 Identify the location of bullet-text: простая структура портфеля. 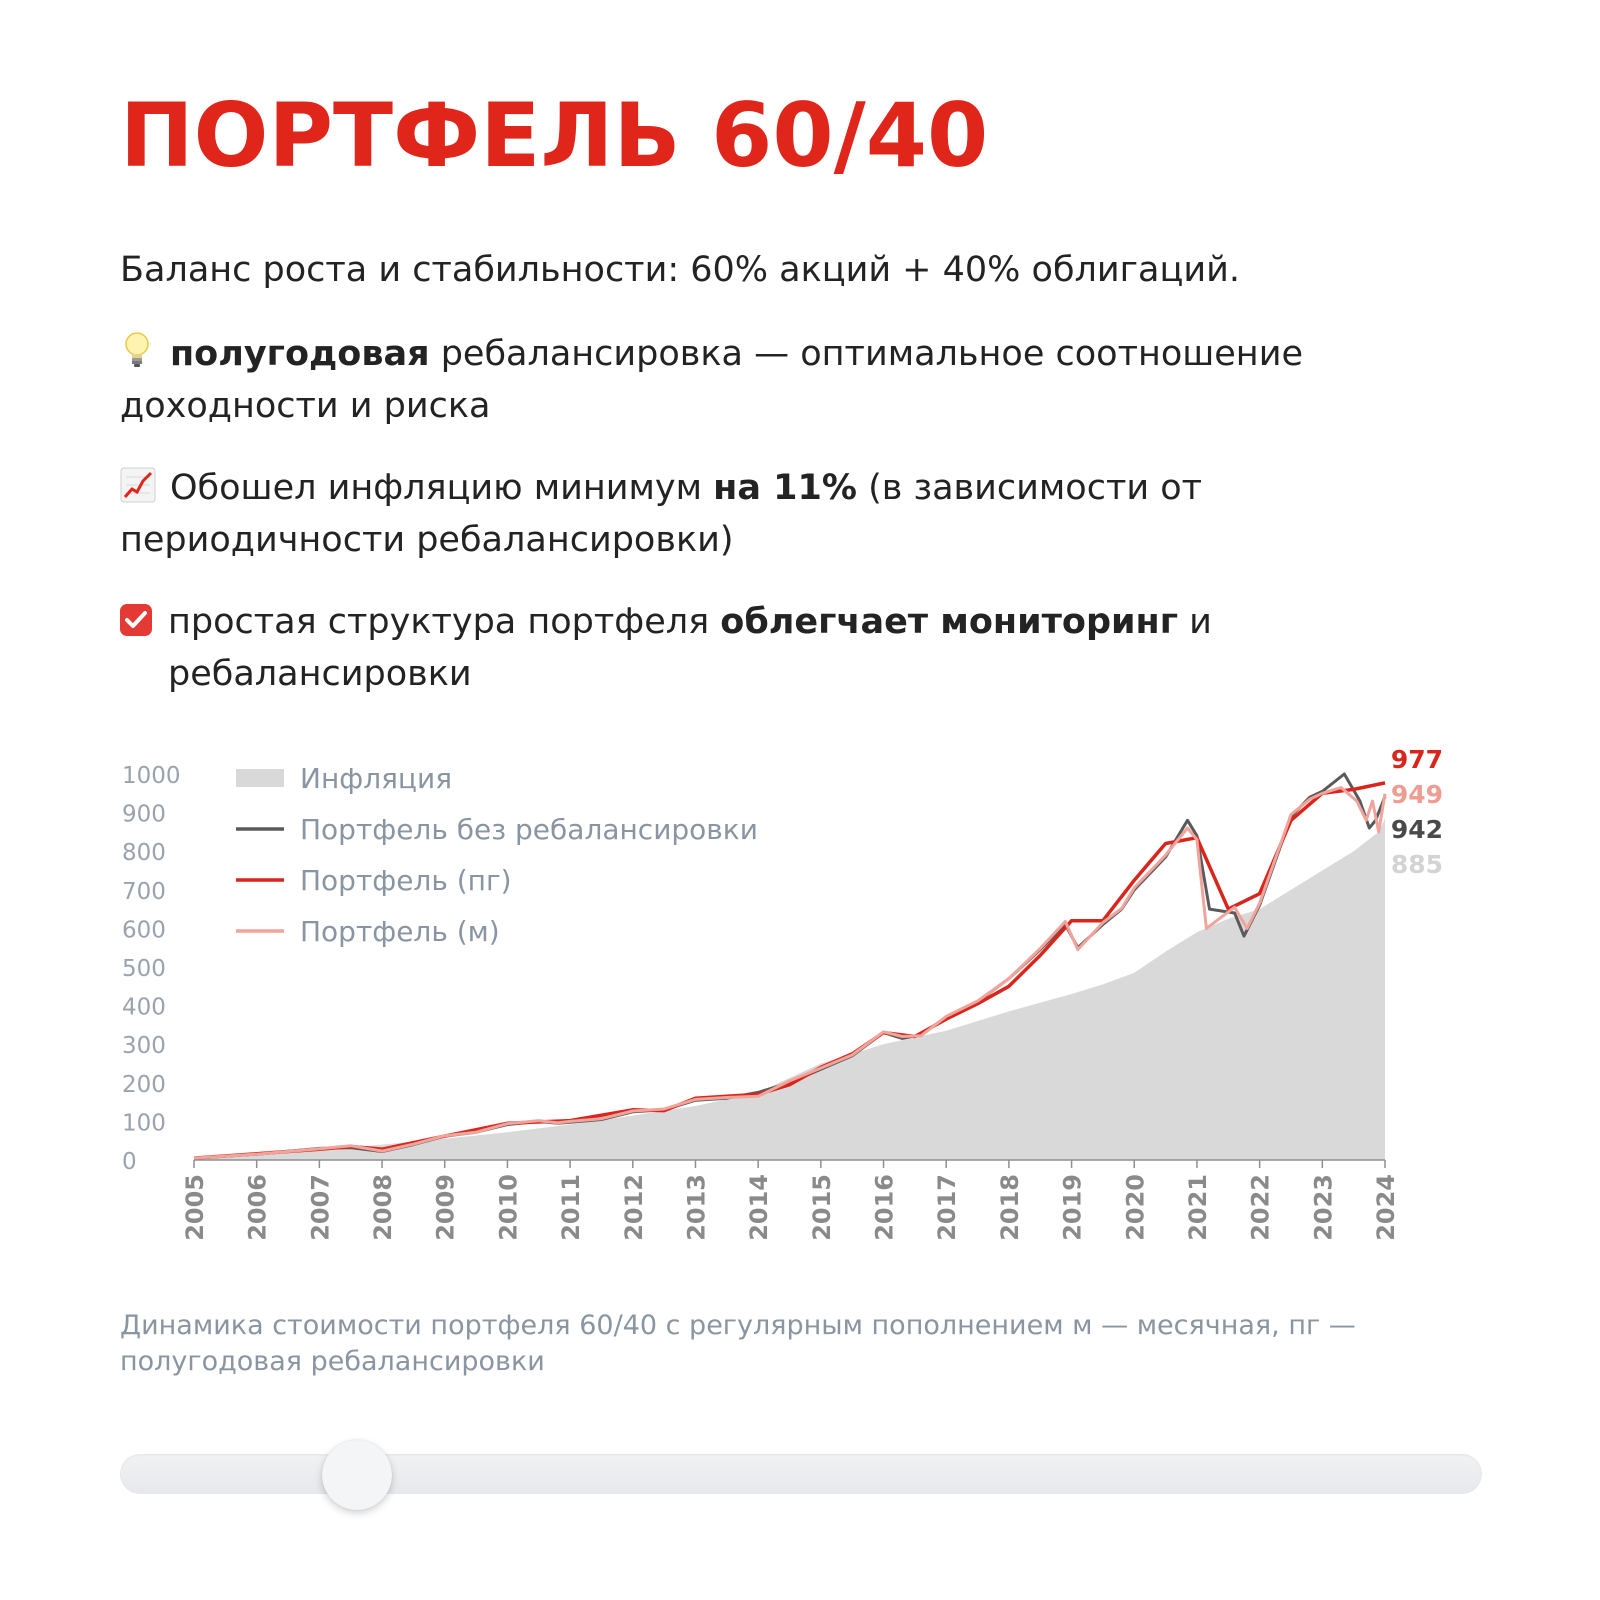
(444, 622).